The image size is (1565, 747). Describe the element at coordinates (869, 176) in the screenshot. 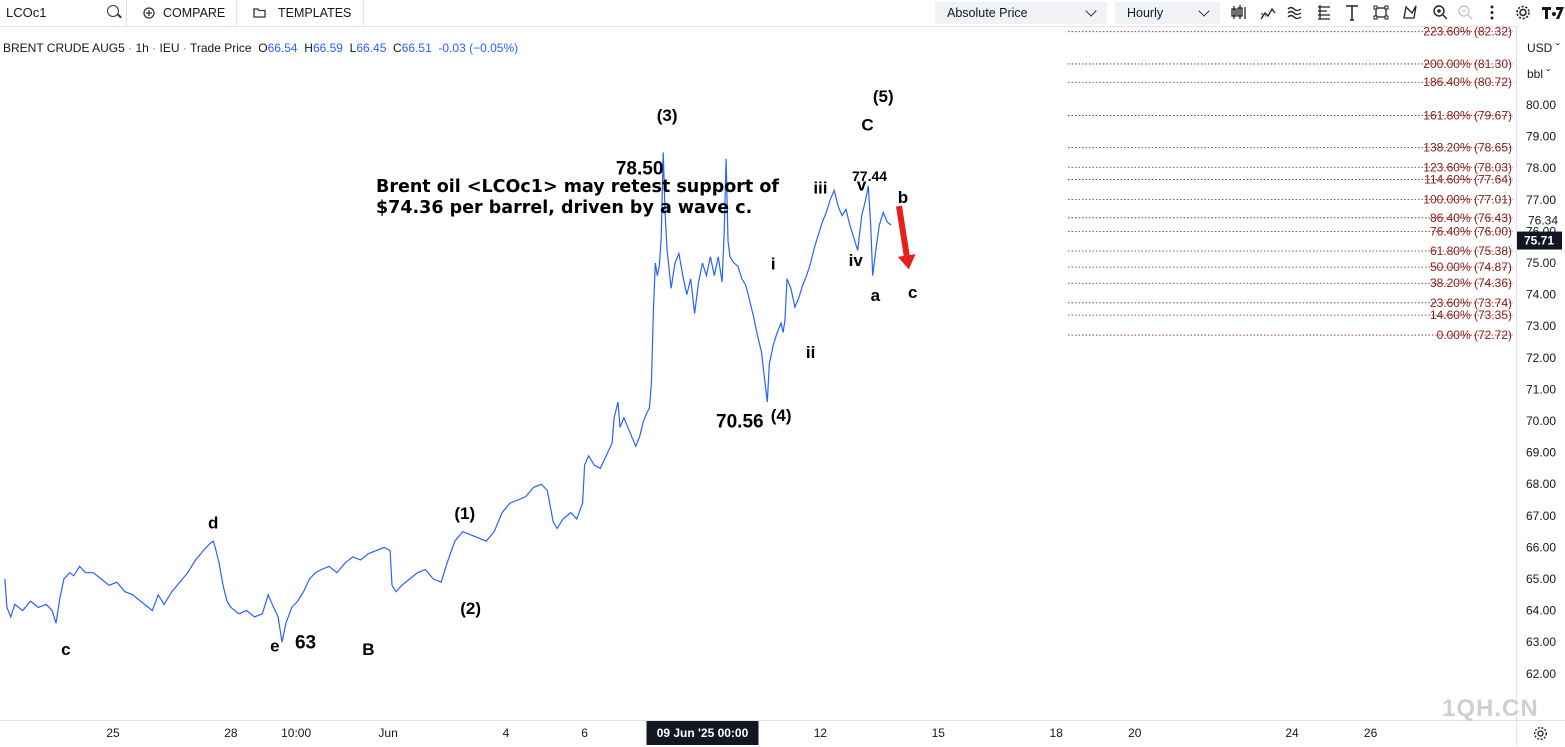

I see `wave-label: 77.44` at that location.